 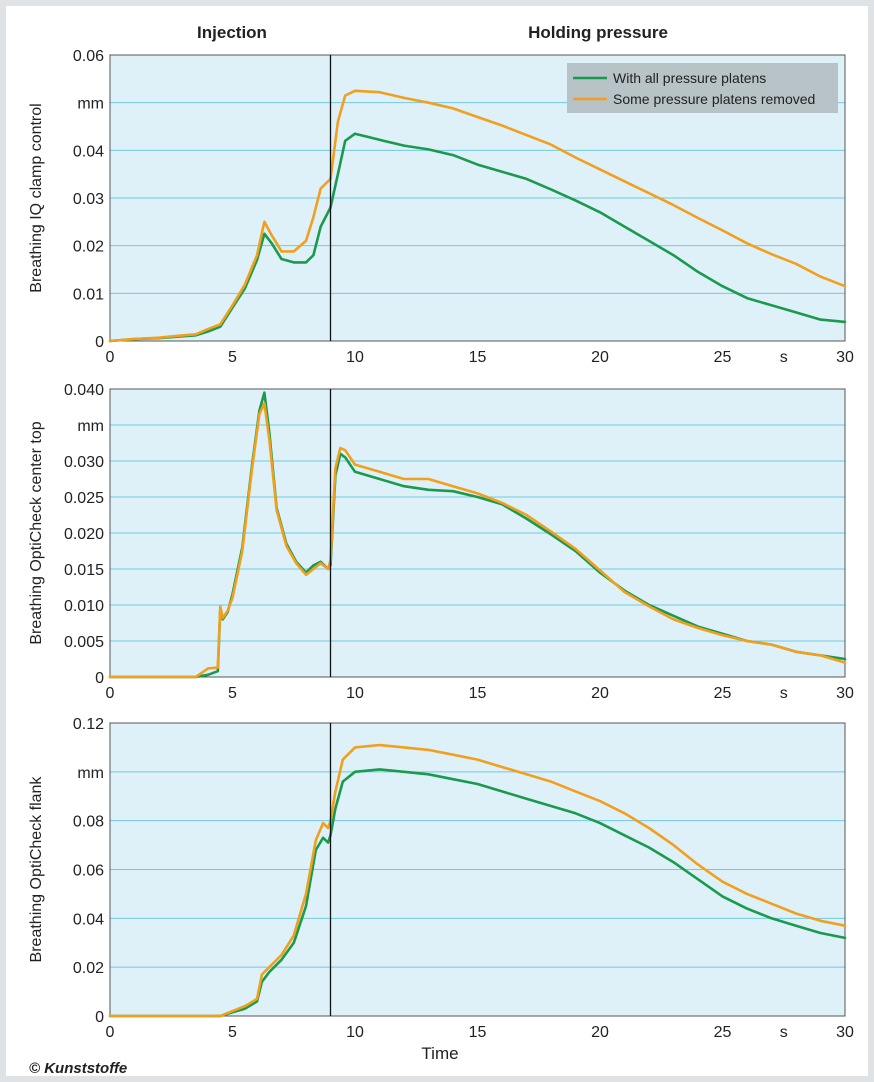 I want to click on y-tick-label: 0.040, so click(x=84, y=390).